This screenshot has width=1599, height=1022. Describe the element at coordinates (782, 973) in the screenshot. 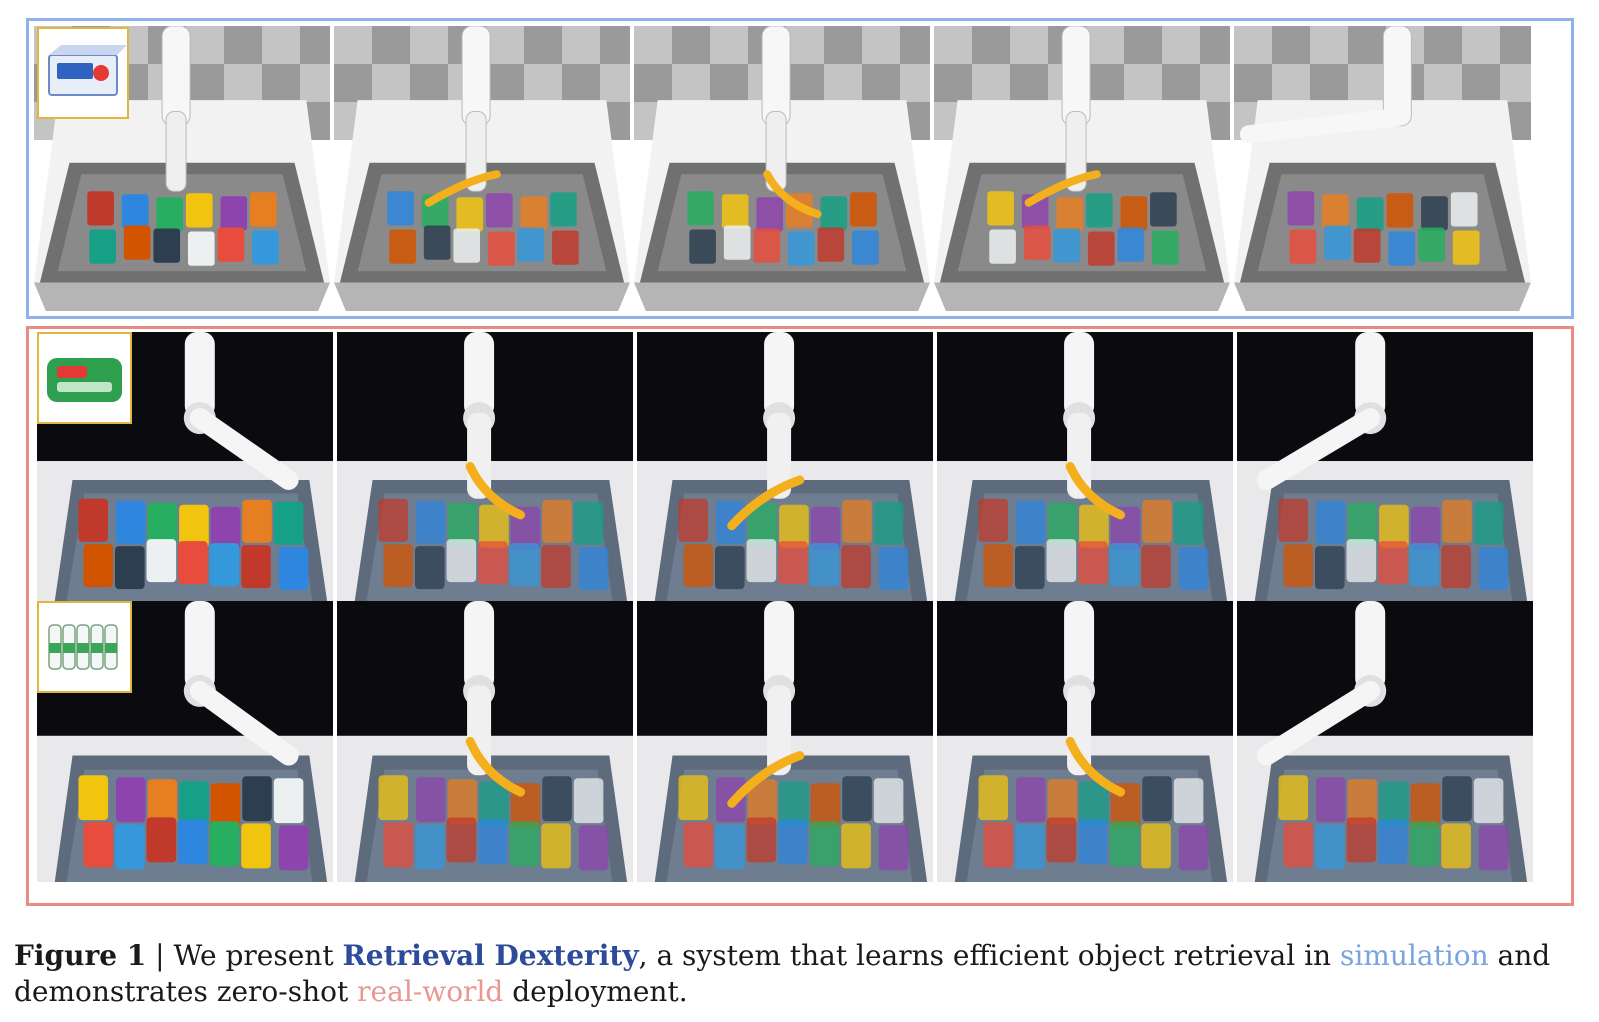

I see `caption-text-and: and demonstrates zero-shot` at that location.